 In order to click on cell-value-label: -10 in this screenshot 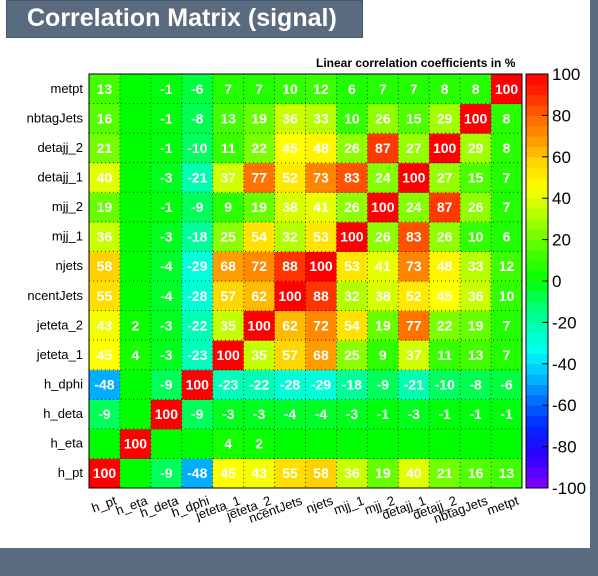, I will do `click(445, 385)`.